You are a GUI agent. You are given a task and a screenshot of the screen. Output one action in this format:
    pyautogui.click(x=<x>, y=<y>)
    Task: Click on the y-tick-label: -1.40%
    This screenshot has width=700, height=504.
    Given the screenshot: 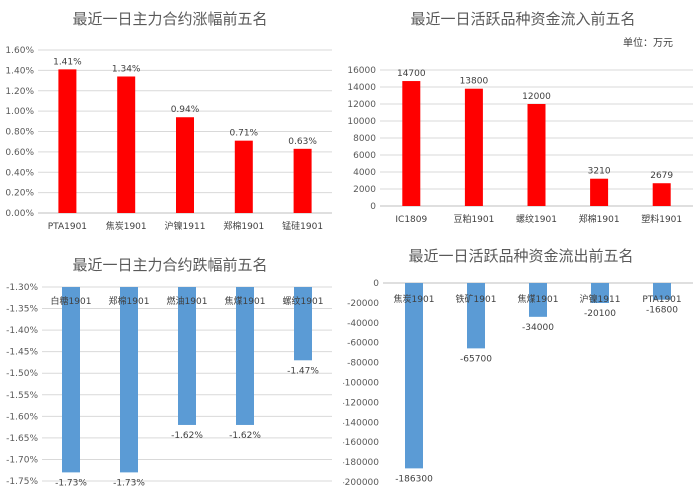 What is the action you would take?
    pyautogui.click(x=22, y=331)
    